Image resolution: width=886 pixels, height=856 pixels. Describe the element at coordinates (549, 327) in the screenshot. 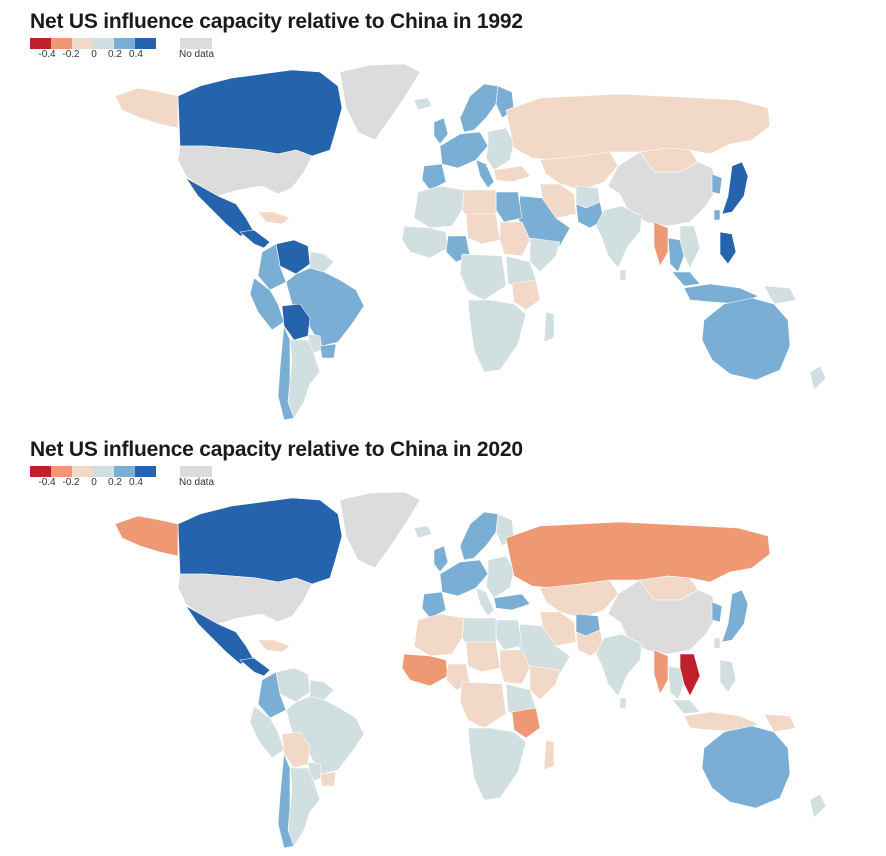

I see `region-madagascar` at that location.